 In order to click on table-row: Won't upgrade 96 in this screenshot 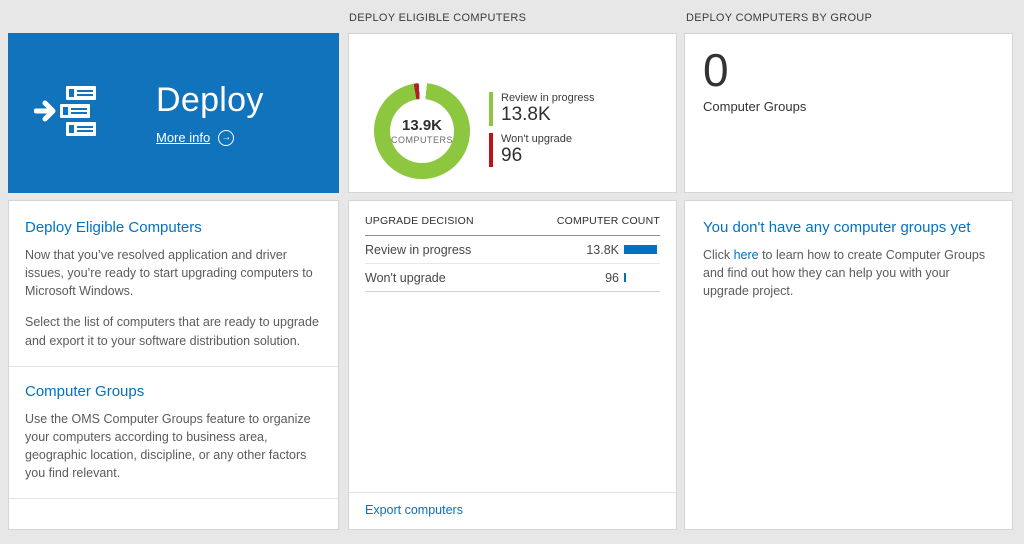, I will do `click(512, 278)`.